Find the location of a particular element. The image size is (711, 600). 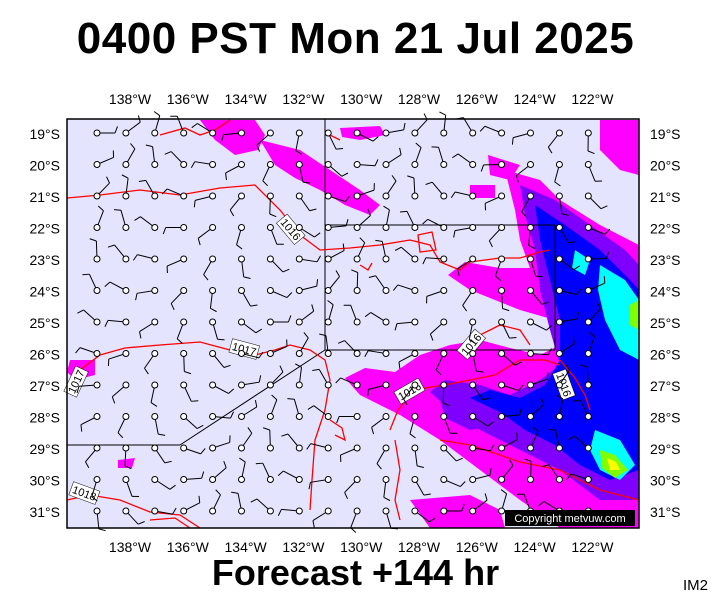

longitude-label: 134°W is located at coordinates (246, 99).